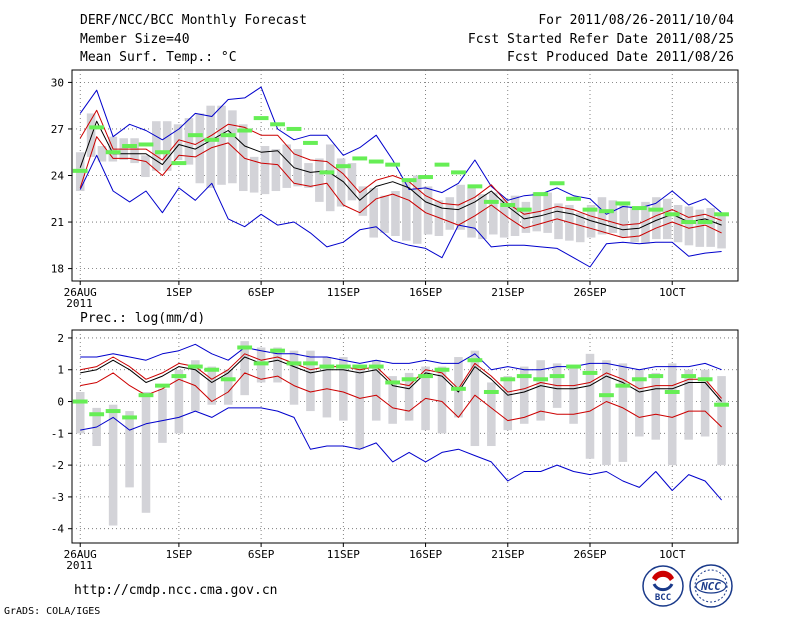 The width and height of the screenshot is (800, 618). I want to click on header-title: DERF/NCC/BCC Monthly Forecast, so click(193, 20).